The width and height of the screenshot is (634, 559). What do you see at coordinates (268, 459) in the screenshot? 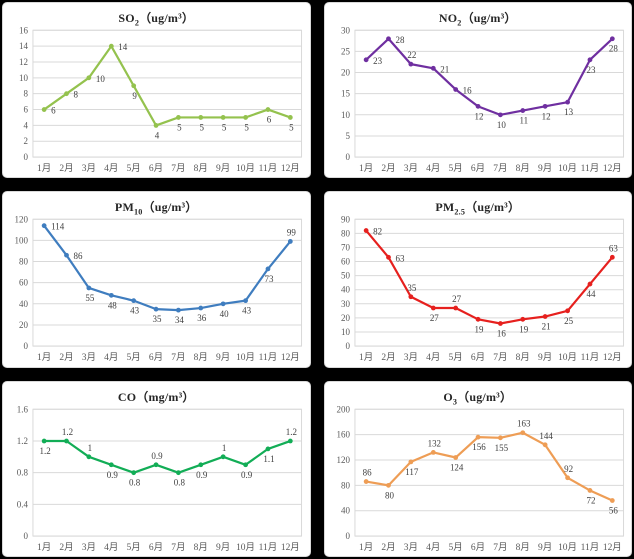
I see `svg-text: 1.1` at bounding box center [268, 459].